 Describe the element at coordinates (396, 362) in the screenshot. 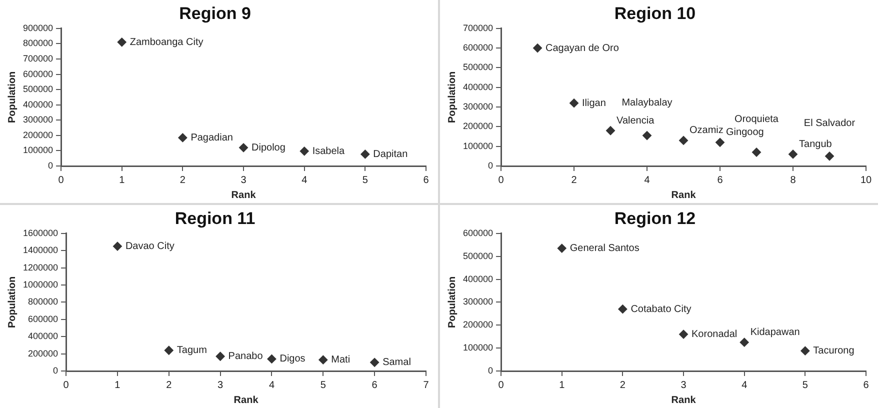

I see `annotation: Samal` at that location.